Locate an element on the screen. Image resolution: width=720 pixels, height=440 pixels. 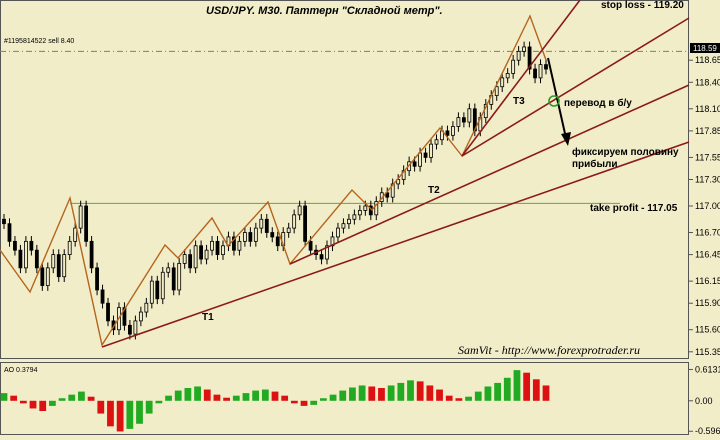
price-tick-label: 117.00 is located at coordinates (707, 206).